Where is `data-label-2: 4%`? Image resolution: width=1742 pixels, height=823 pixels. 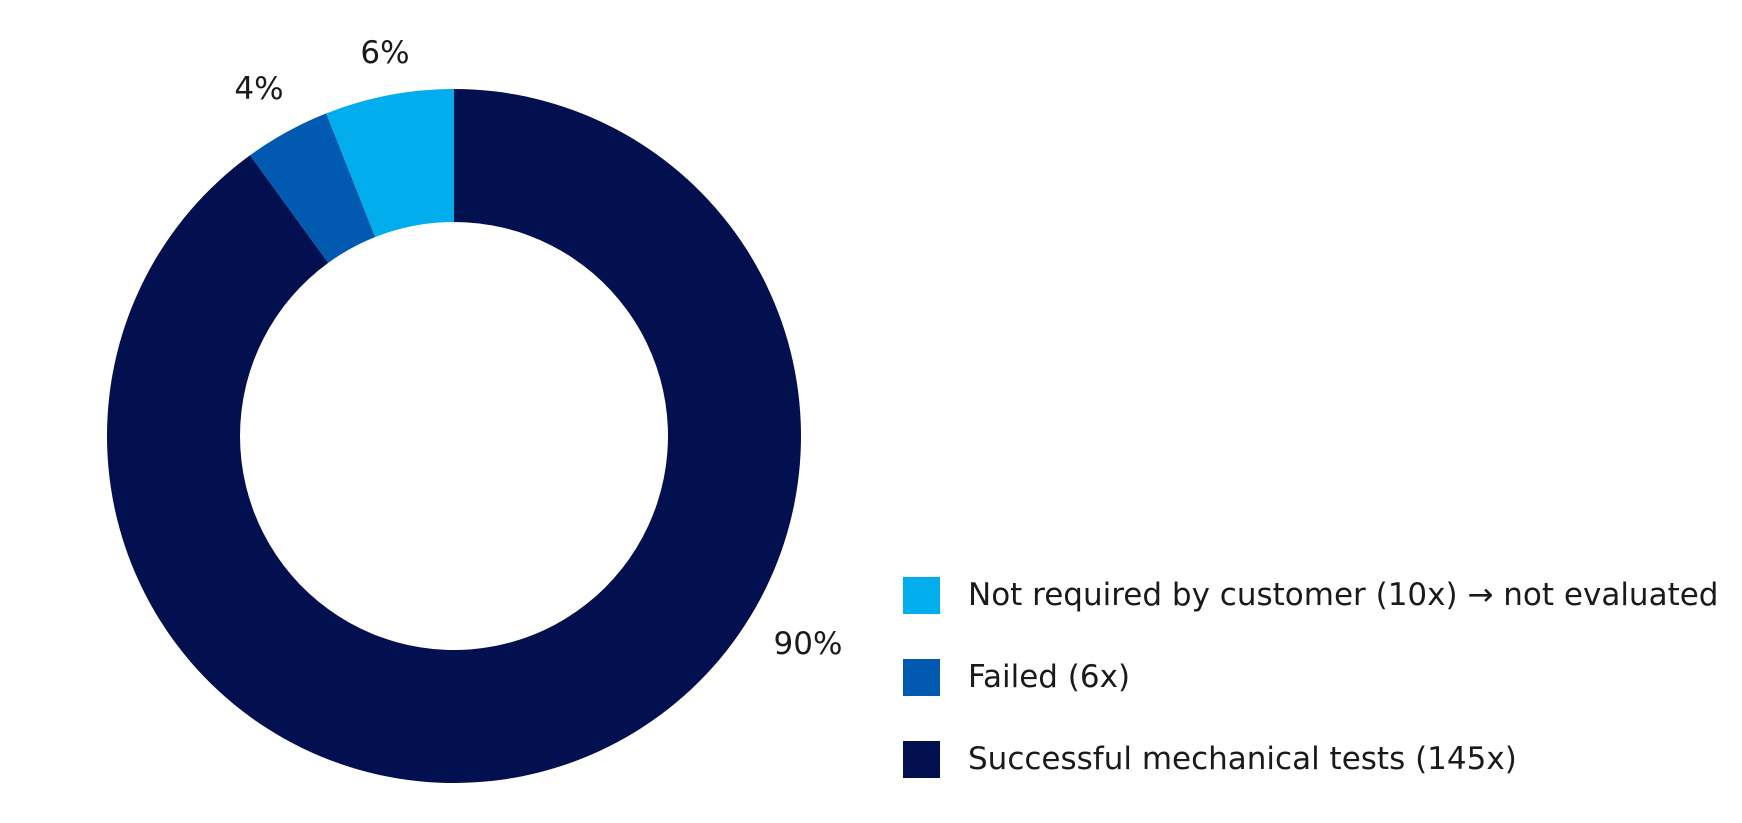 data-label-2: 4% is located at coordinates (258, 89).